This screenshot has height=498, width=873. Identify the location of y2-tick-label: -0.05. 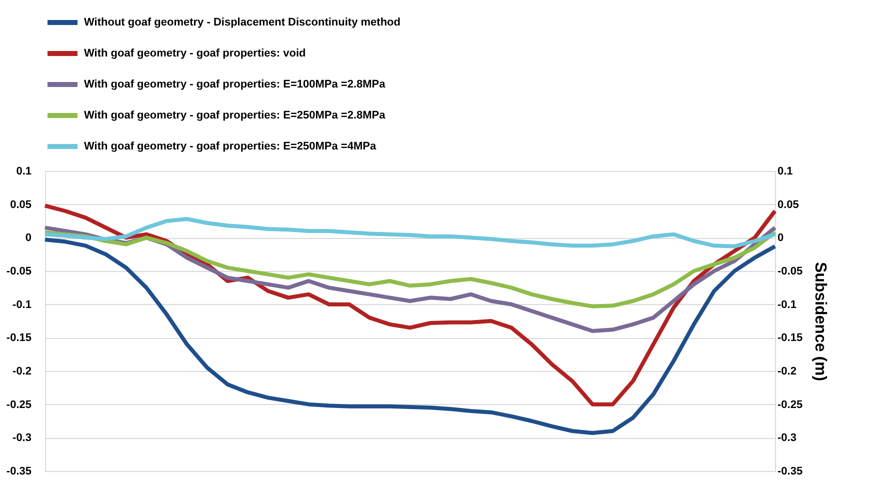
(790, 272).